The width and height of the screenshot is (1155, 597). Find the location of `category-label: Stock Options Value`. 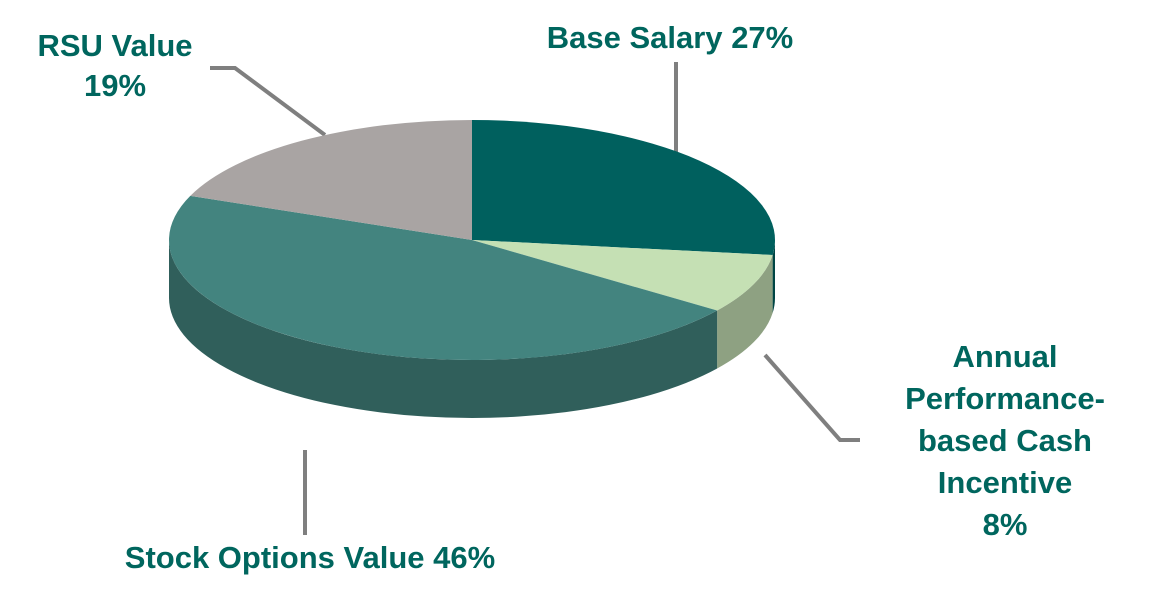

category-label: Stock Options Value is located at coordinates (274, 557).